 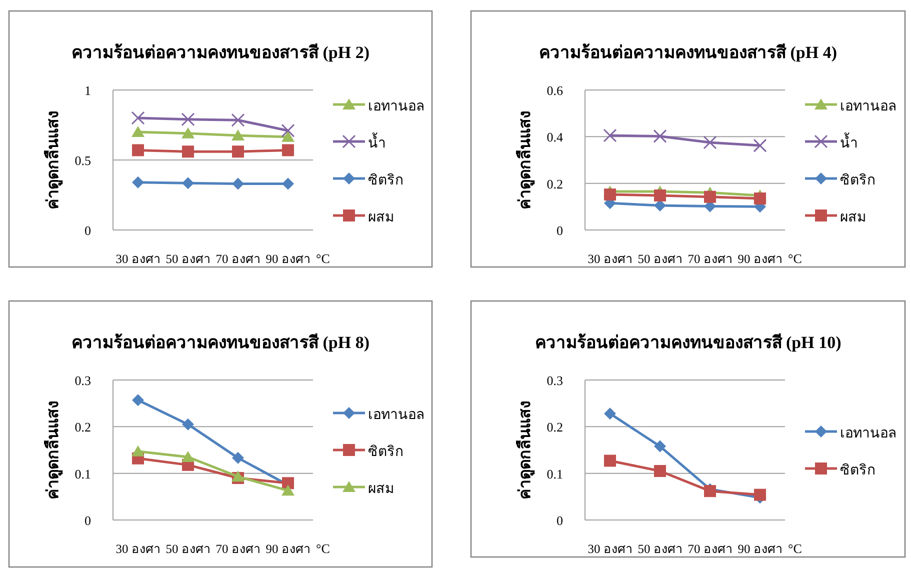 I want to click on y-tick-label: 0.6, so click(x=555, y=90).